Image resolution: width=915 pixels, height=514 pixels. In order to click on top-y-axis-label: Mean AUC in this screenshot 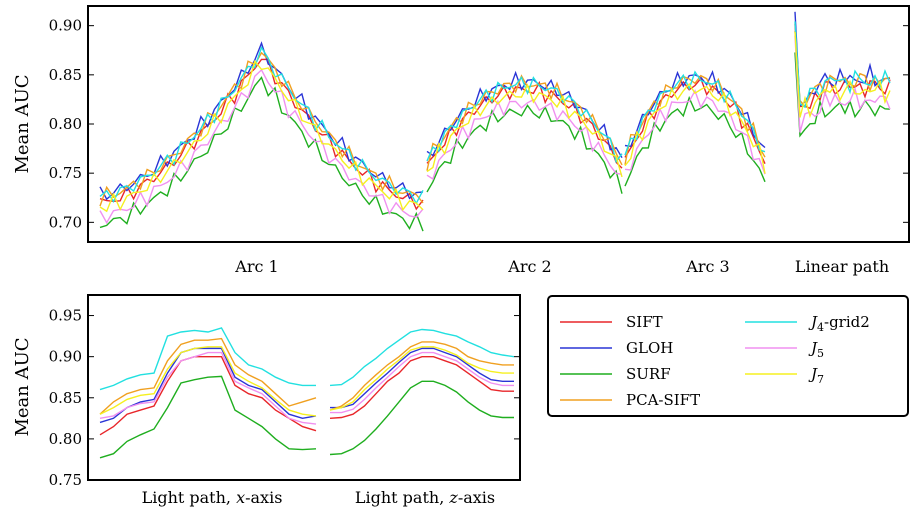, I will do `click(22, 123)`.